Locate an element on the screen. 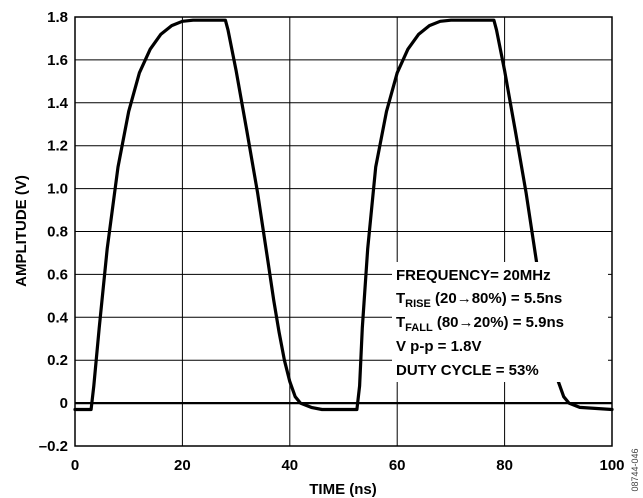 Image resolution: width=643 pixels, height=498 pixels. annotation-trise-rest: (20→80%) = 5.5ns is located at coordinates (496, 298).